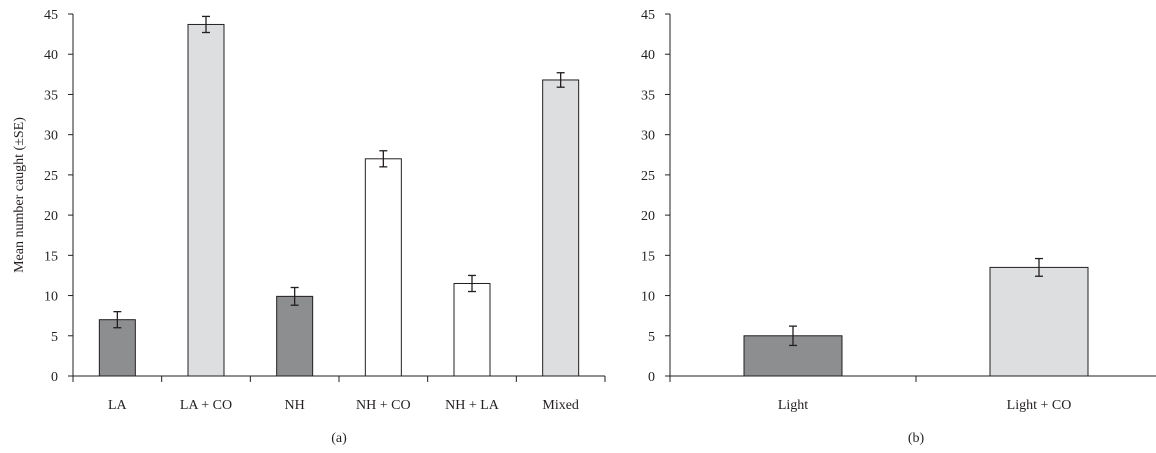  Describe the element at coordinates (561, 228) in the screenshot. I see `bar-mixed` at that location.